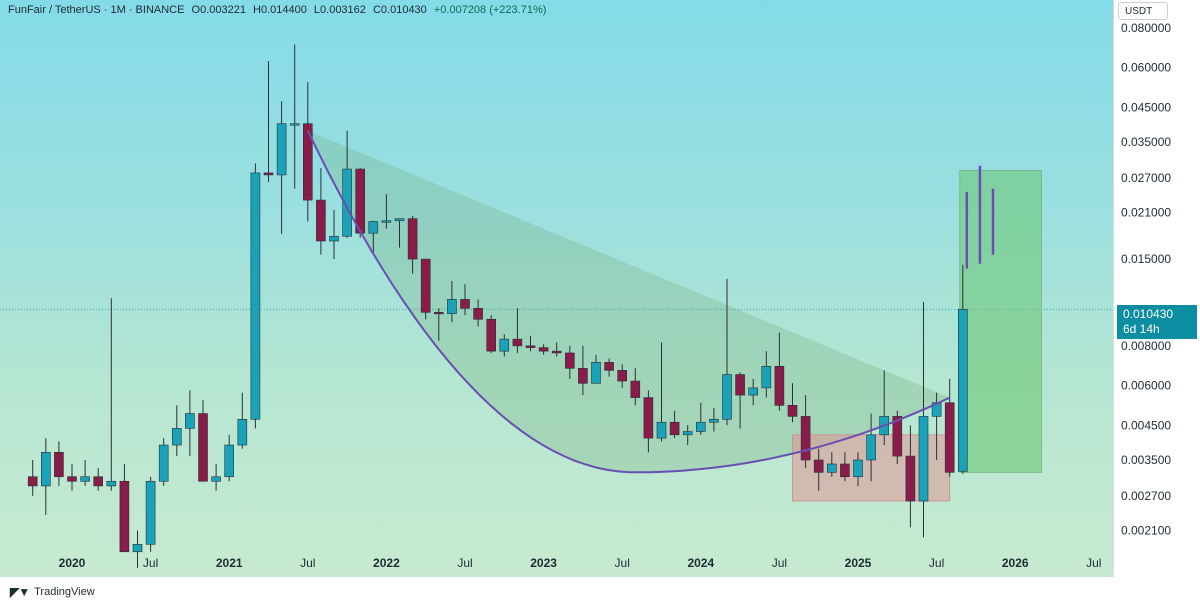 The height and width of the screenshot is (607, 1200). Describe the element at coordinates (858, 563) in the screenshot. I see `x-tick-label: 2025` at that location.